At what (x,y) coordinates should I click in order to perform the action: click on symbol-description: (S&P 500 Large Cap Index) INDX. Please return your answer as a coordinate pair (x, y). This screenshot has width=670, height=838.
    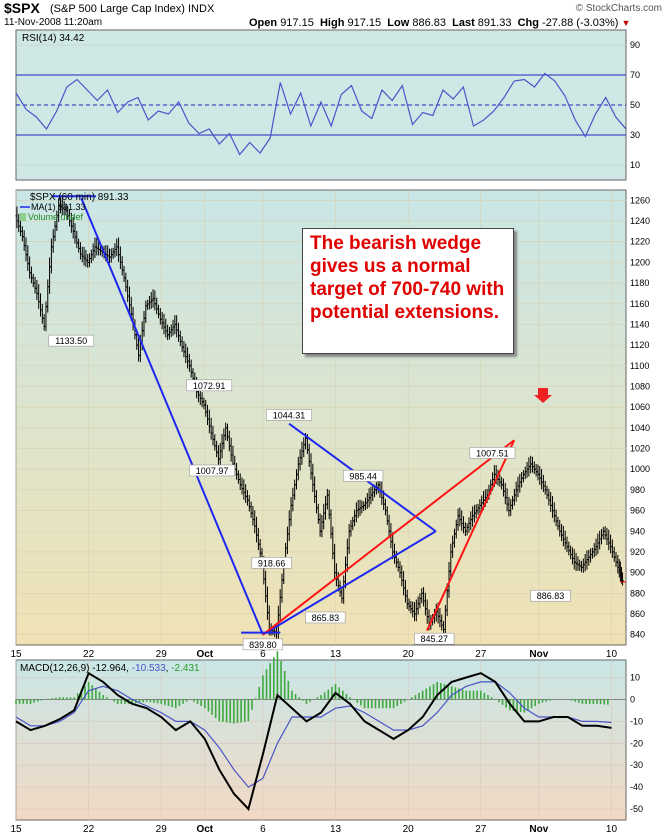
    Looking at the image, I should click on (132, 9).